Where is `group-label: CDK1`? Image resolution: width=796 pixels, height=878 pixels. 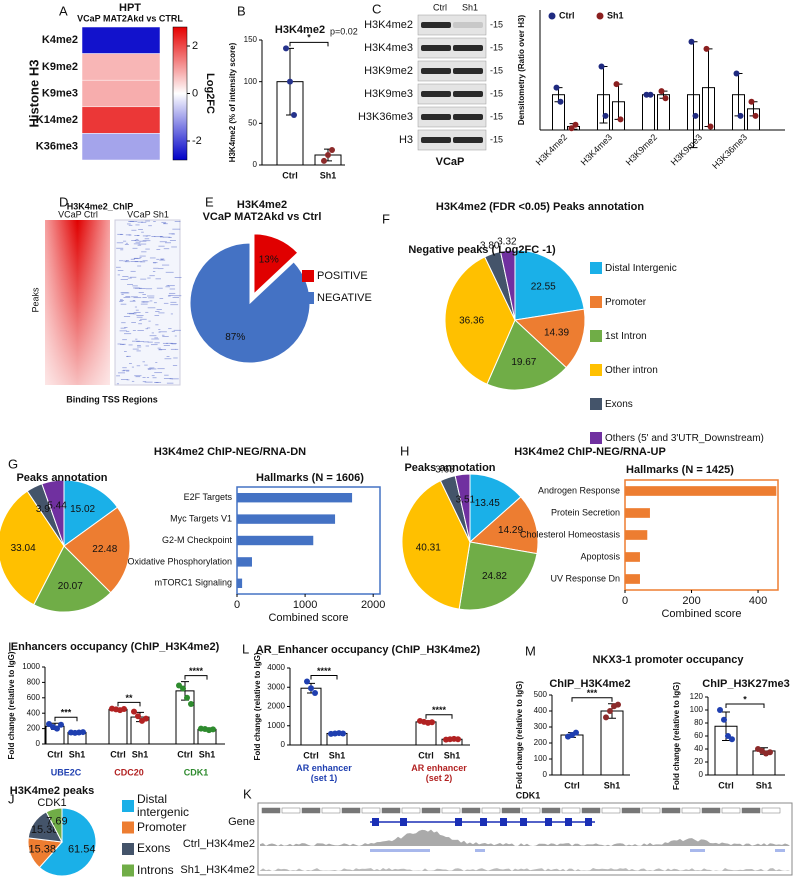
group-label: CDK1 is located at coordinates (196, 772).